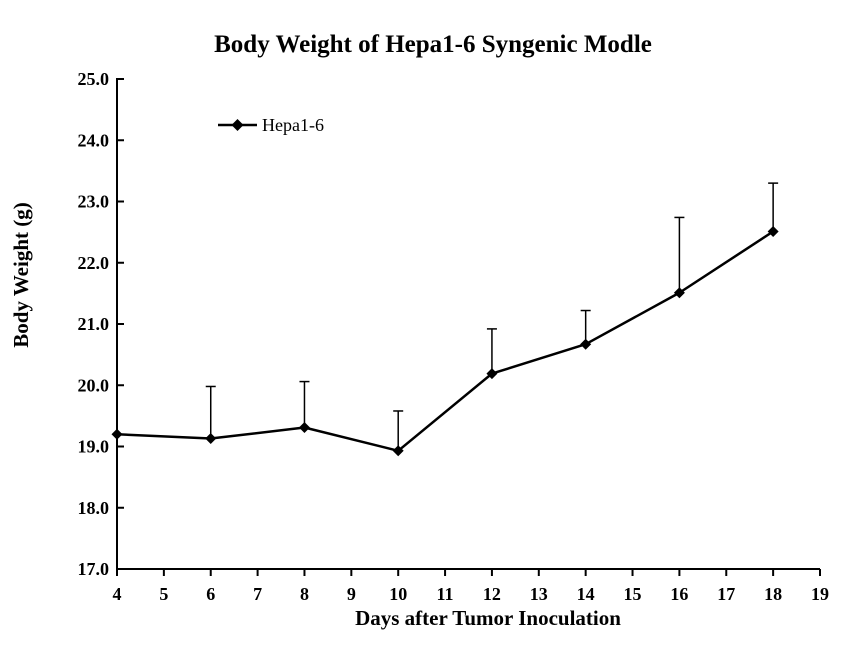 Image resolution: width=857 pixels, height=649 pixels. What do you see at coordinates (351, 594) in the screenshot?
I see `x-tick-label: 9` at bounding box center [351, 594].